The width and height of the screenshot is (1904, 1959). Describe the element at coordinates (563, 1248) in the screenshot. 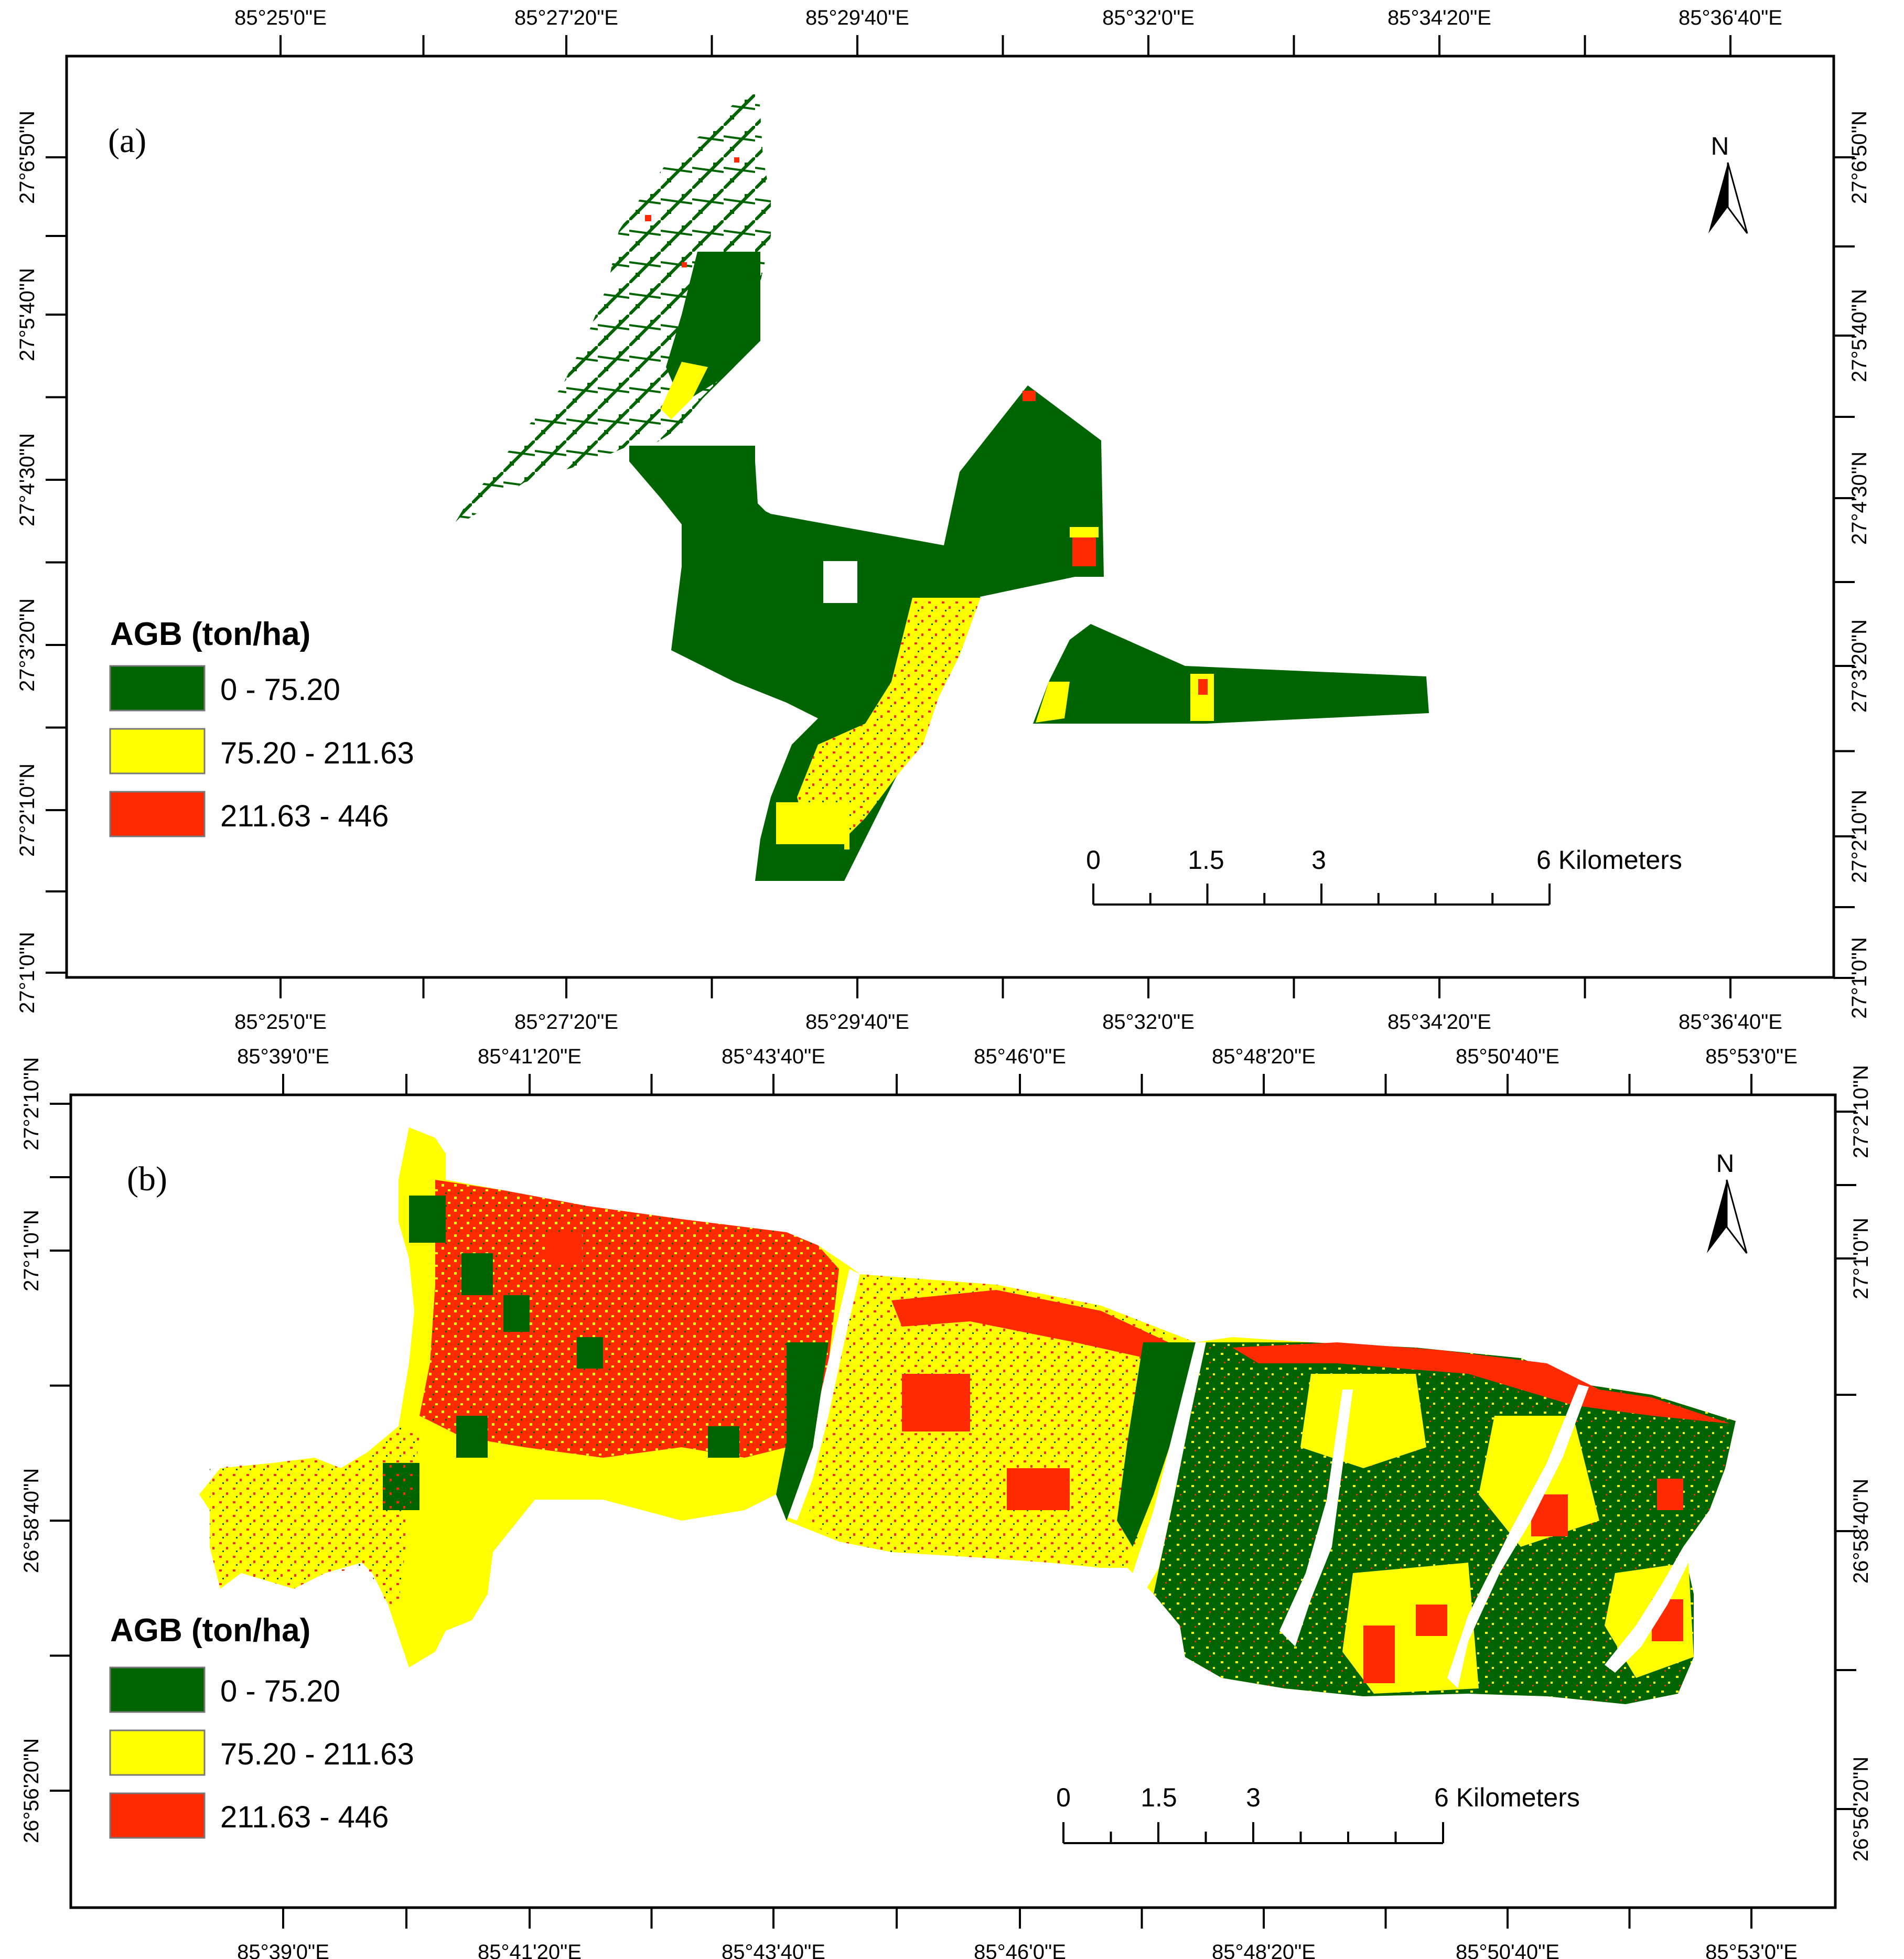

I see `map-b-west-field-red` at that location.